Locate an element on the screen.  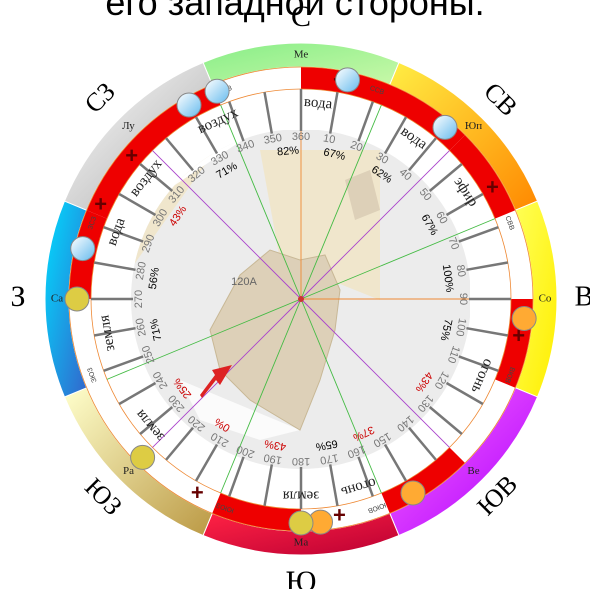
sector-code: СВВ is located at coordinates (510, 223).